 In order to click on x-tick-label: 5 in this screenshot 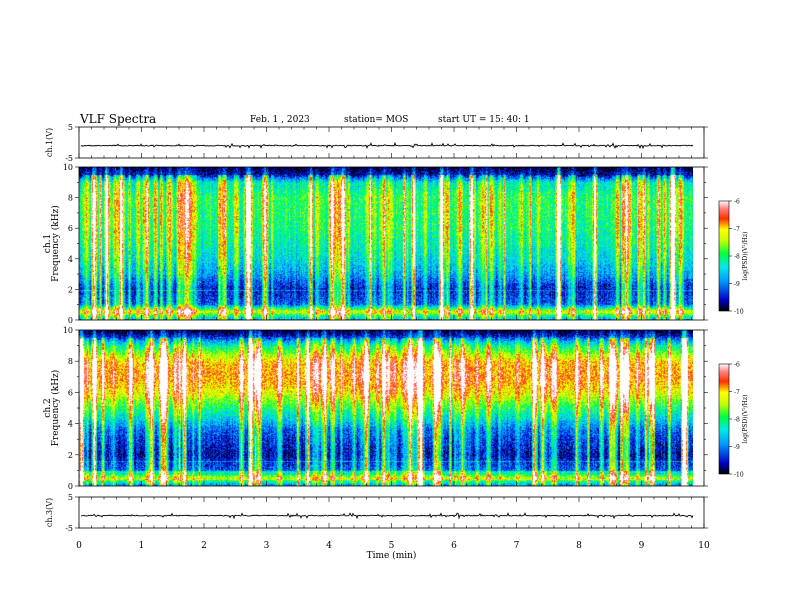, I will do `click(392, 546)`.